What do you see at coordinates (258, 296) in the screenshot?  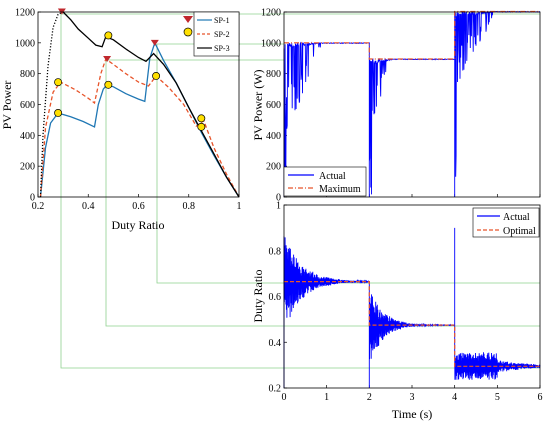 I see `duty-ratio-ylabel: Duty Ratio` at bounding box center [258, 296].